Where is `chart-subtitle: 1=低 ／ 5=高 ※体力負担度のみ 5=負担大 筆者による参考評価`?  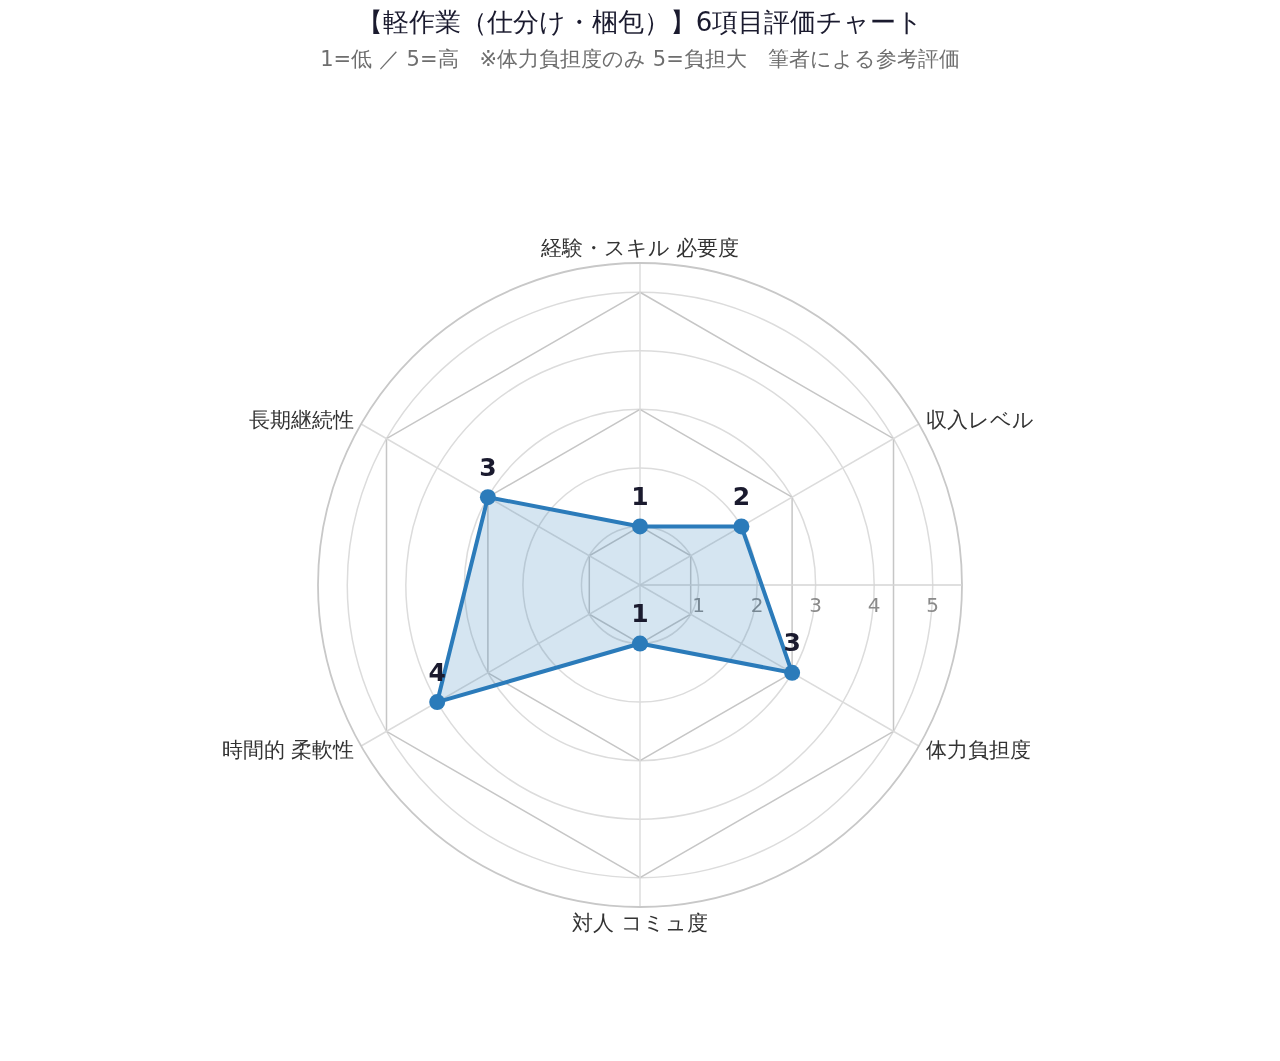
chart-subtitle: 1=低 ／ 5=高 ※体力負担度のみ 5=負担大 筆者による参考評価 is located at coordinates (640, 59).